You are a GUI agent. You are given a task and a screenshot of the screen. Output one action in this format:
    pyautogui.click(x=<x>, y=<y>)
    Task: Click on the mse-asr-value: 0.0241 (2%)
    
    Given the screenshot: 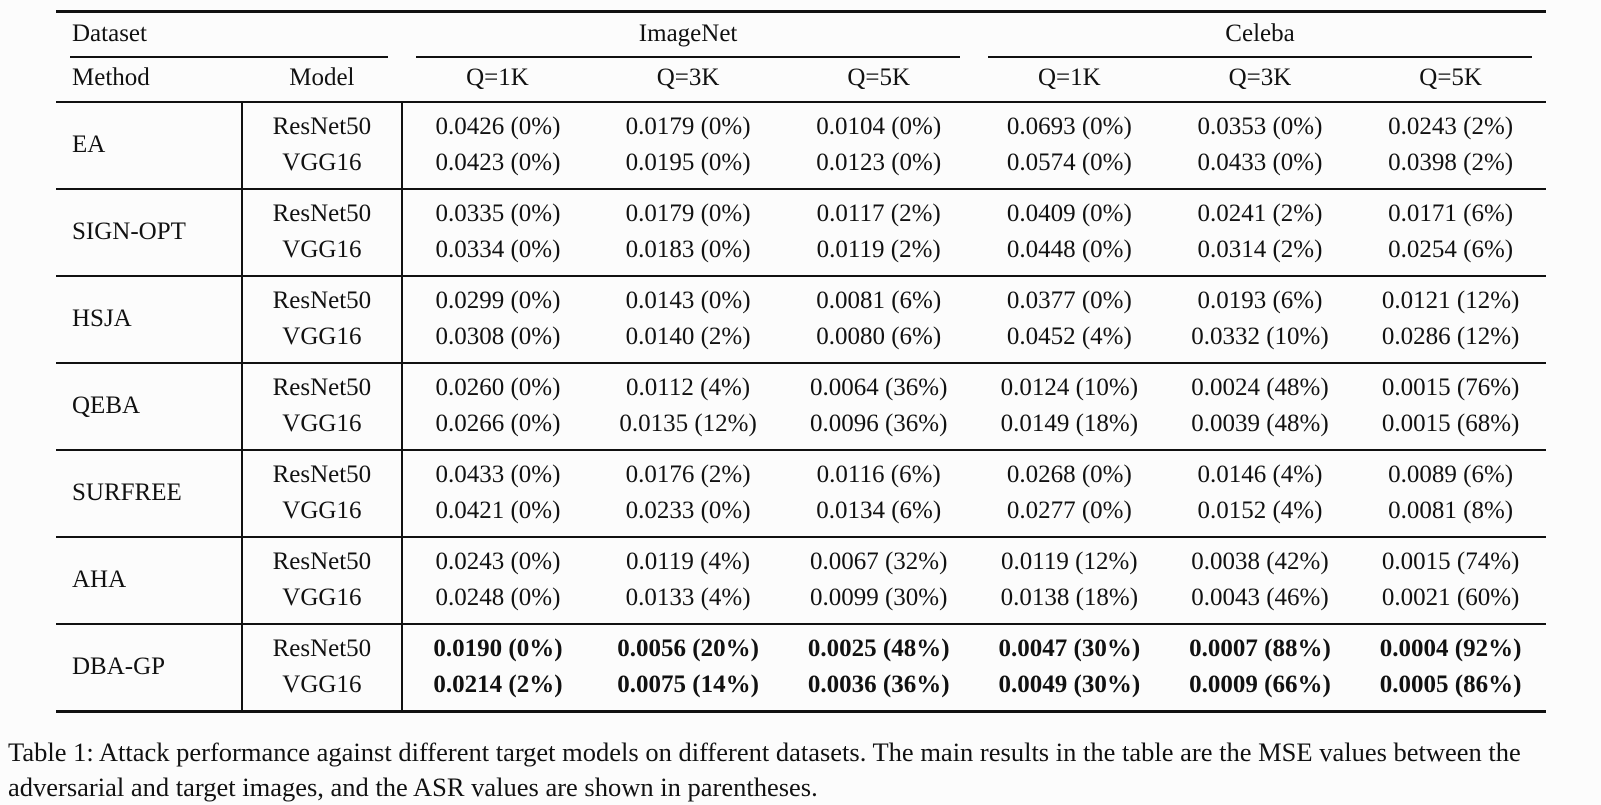 What is the action you would take?
    pyautogui.click(x=1260, y=210)
    